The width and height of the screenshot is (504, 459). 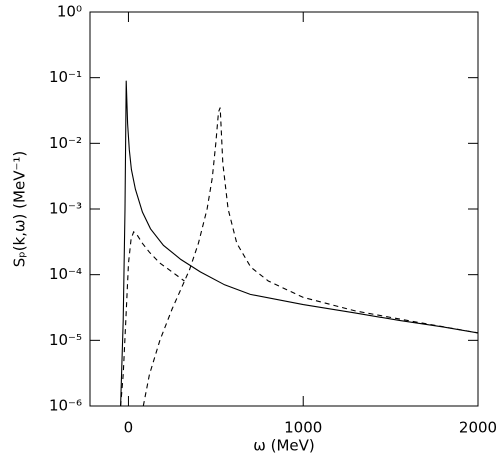 What do you see at coordinates (65, 209) in the screenshot?
I see `y-tick-label: 10⁻³` at bounding box center [65, 209].